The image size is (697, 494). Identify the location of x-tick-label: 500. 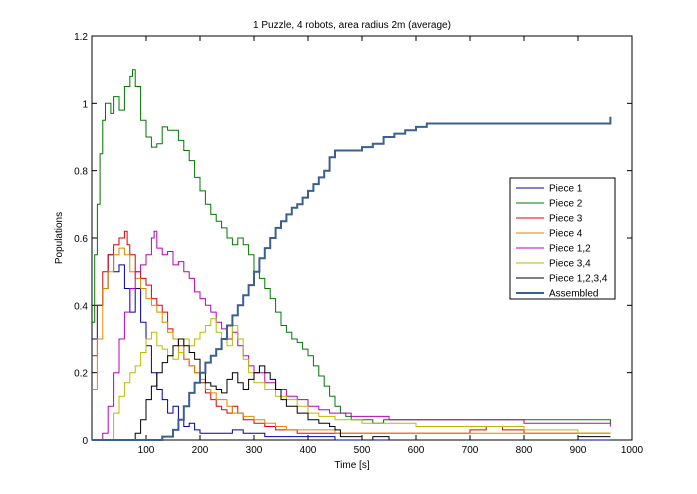
(362, 450).